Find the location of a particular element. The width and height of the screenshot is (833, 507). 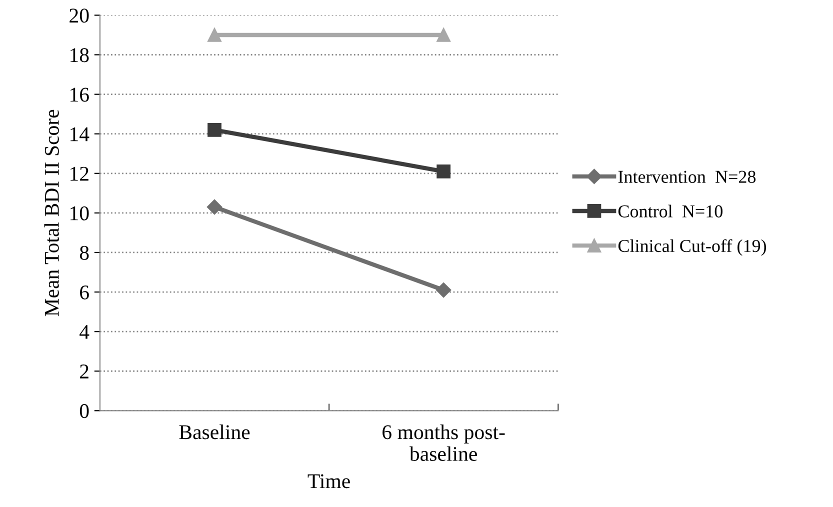

y-tick-label: 18 is located at coordinates (79, 55).